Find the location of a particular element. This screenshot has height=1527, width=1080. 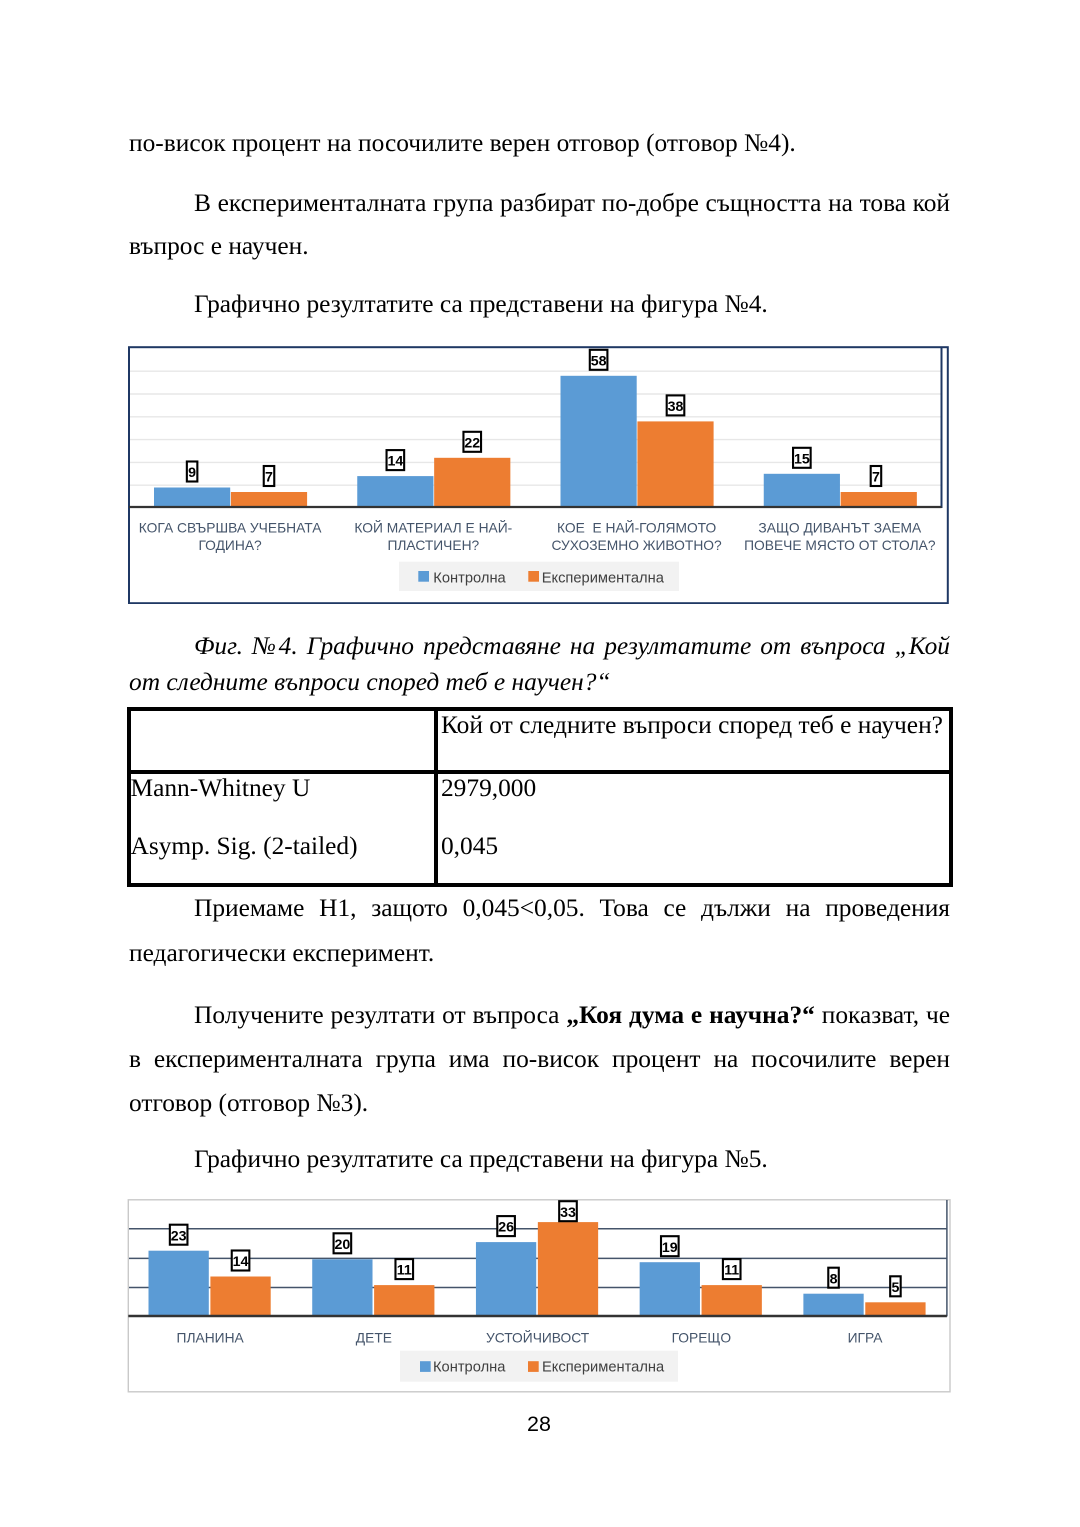

svg-text: ДЕТЕ is located at coordinates (374, 1338).